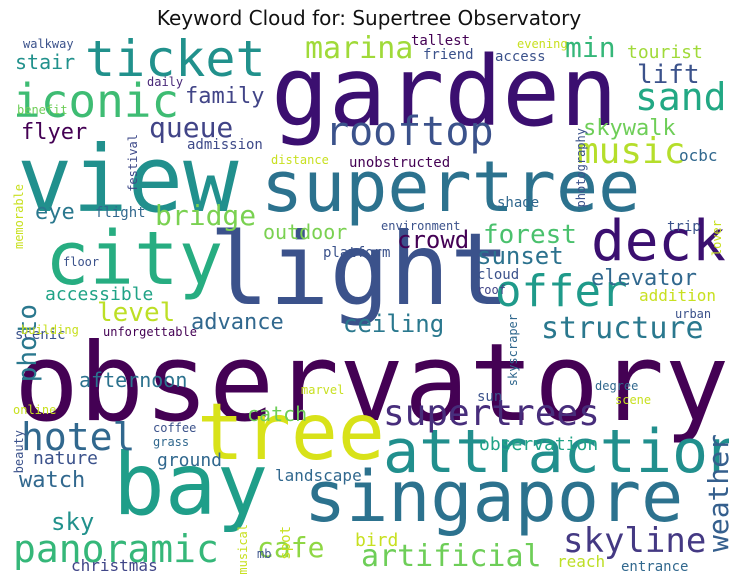 This screenshot has height=583, width=738. What do you see at coordinates (48, 44) in the screenshot?
I see `word-walkway: walkway` at bounding box center [48, 44].